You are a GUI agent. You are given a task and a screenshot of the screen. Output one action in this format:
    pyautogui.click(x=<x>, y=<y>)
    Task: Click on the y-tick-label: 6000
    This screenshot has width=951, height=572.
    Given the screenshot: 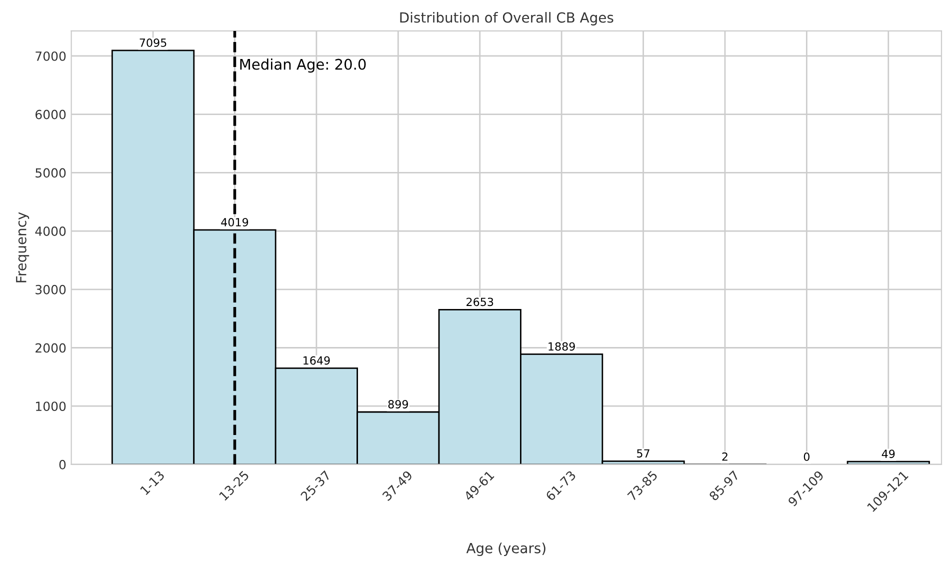 What is the action you would take?
    pyautogui.click(x=51, y=115)
    